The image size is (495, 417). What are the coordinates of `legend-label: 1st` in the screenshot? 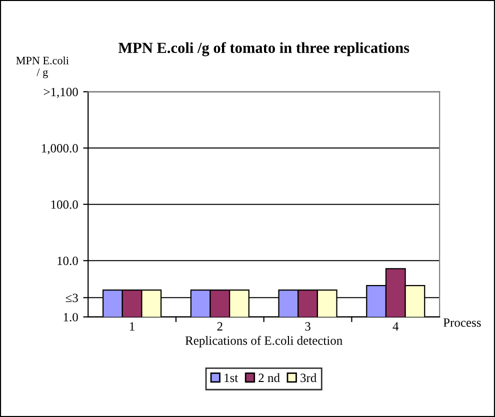 It's located at (231, 378).